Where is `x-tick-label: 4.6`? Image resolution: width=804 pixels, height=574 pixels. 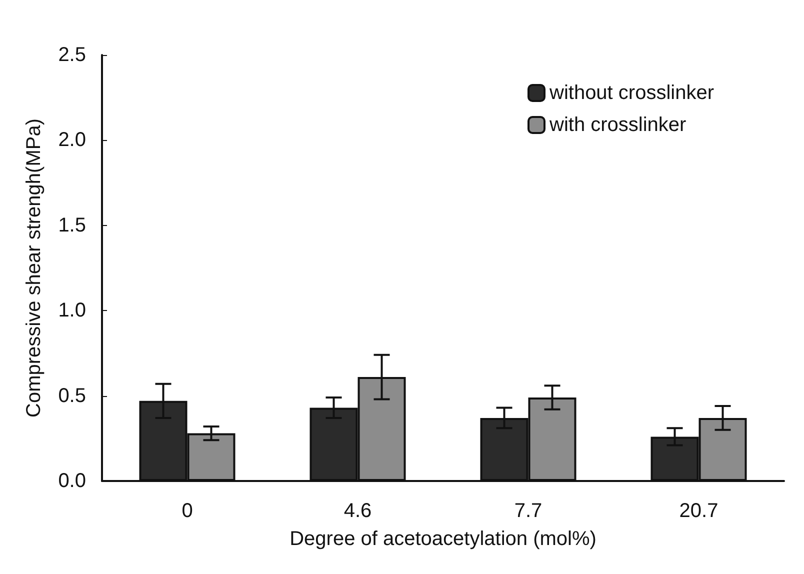
x-tick-label: 4.6 is located at coordinates (358, 511).